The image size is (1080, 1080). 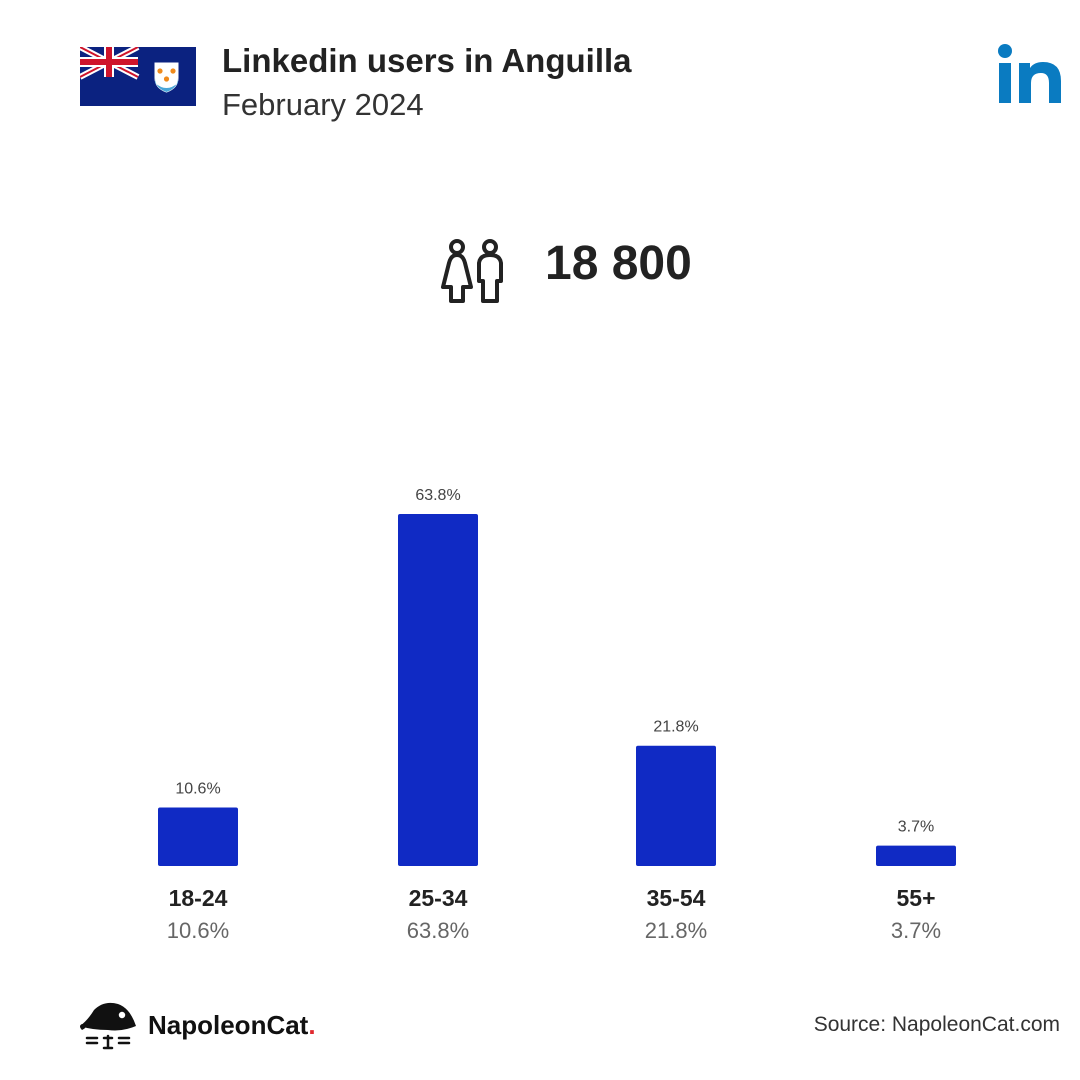 I want to click on bar-value-label: 63.8%, so click(x=437, y=495).